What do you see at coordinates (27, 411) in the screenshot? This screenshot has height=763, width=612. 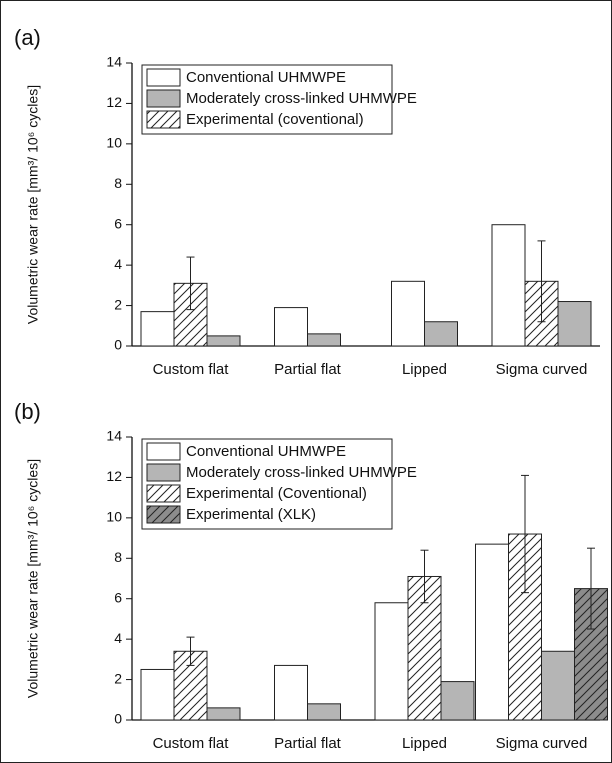 I see `panel-label: (b)` at bounding box center [27, 411].